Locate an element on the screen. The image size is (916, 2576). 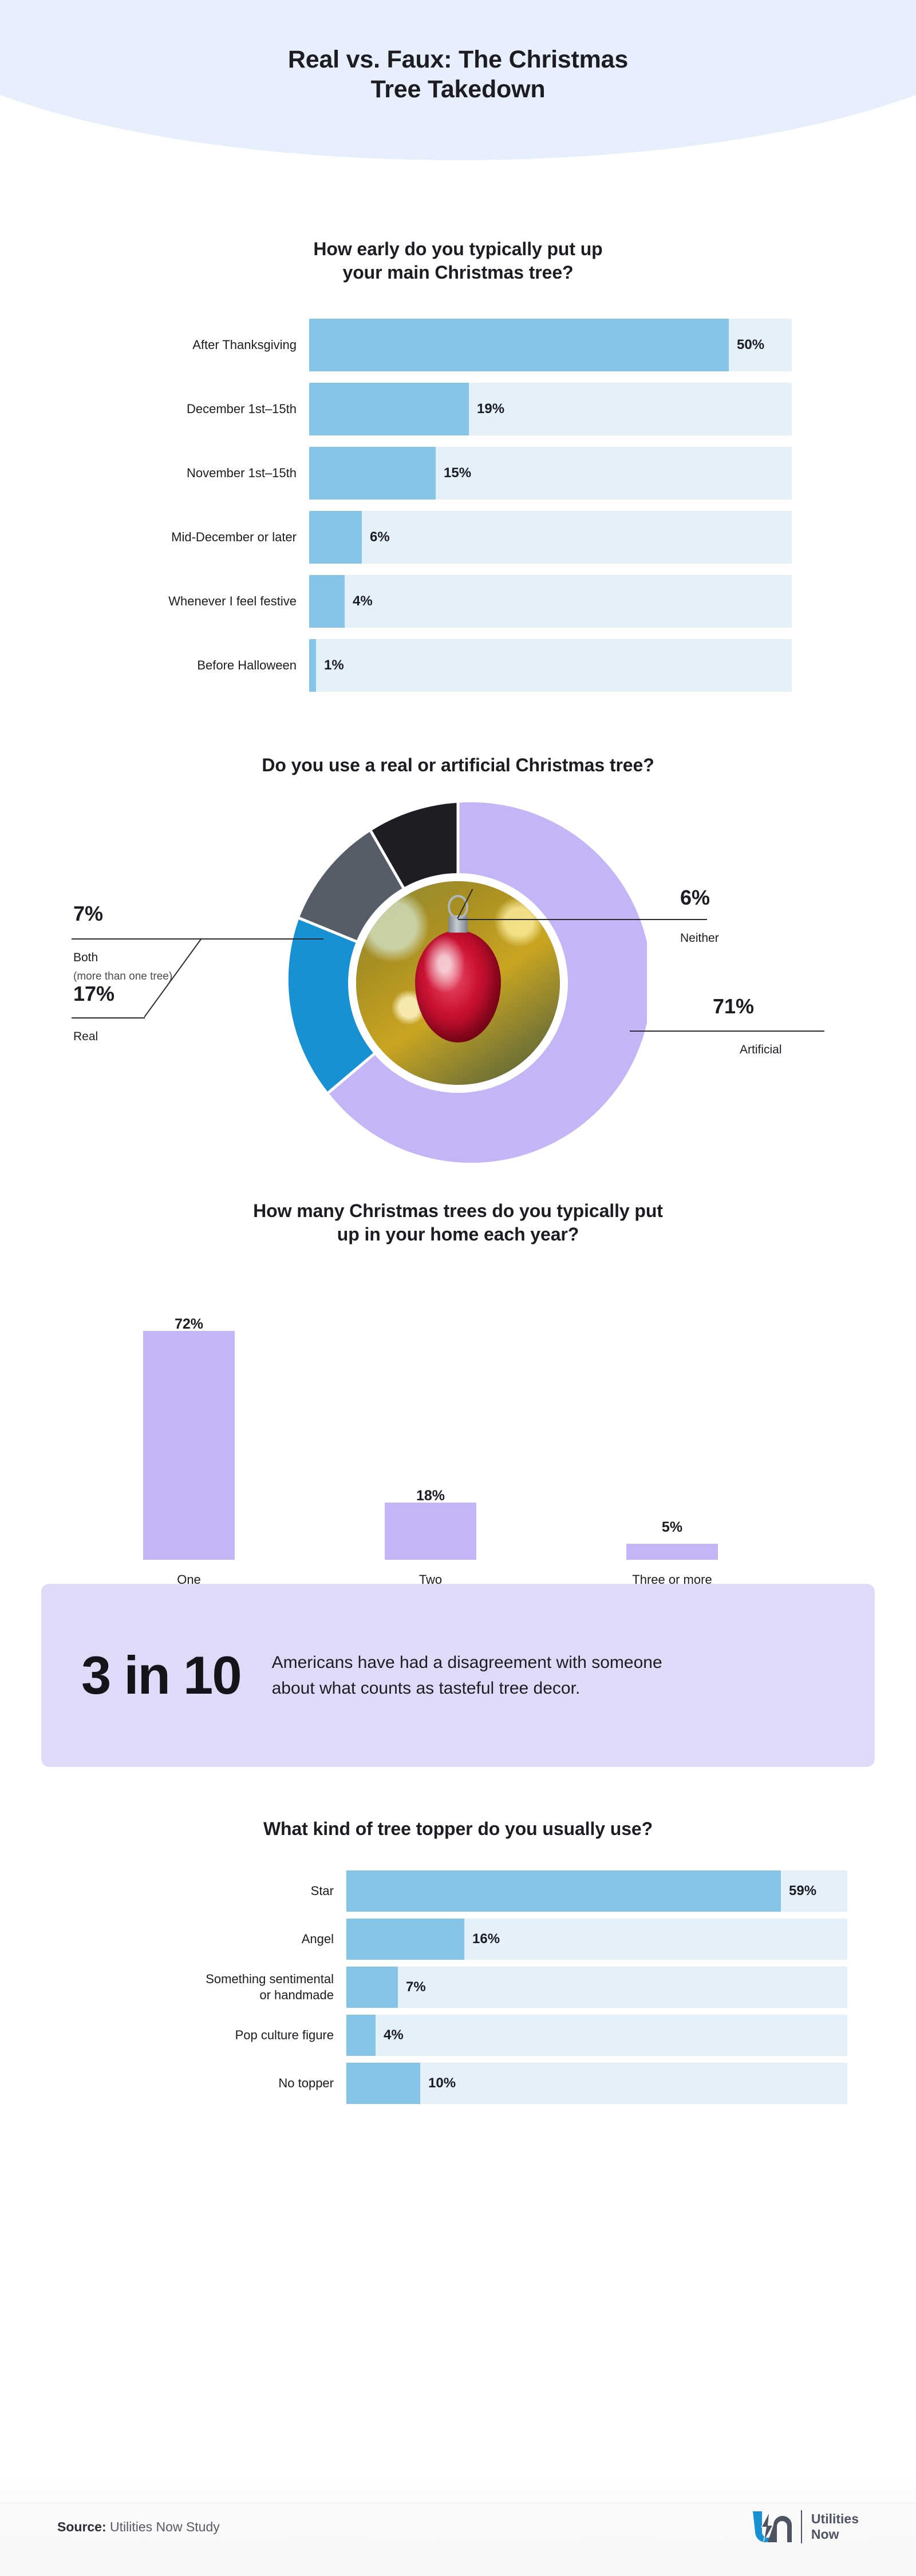
logo-wordmark: Utilities Now is located at coordinates (835, 2527).